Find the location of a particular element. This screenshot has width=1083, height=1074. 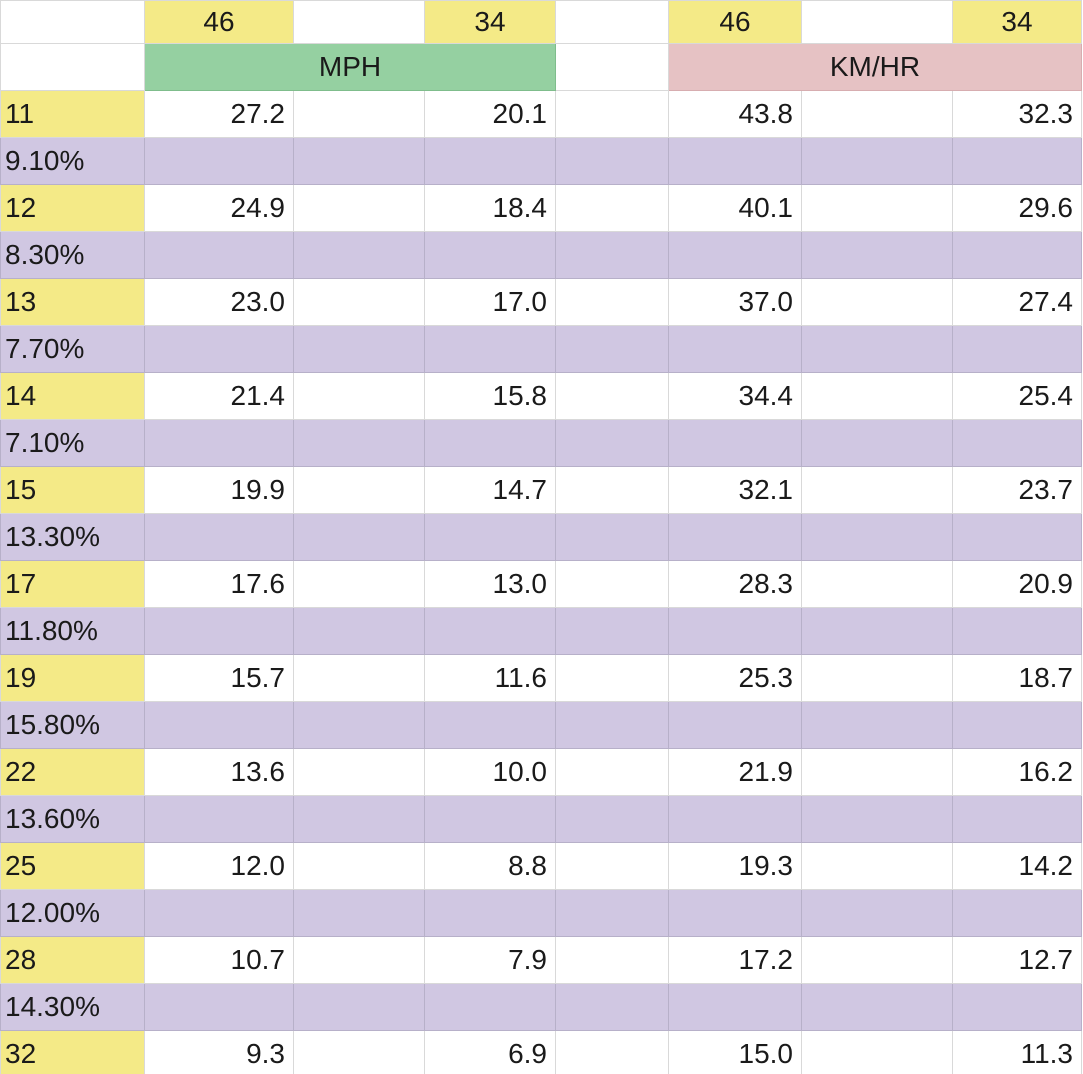

step-percent-cell: 11.80% is located at coordinates (72, 631).